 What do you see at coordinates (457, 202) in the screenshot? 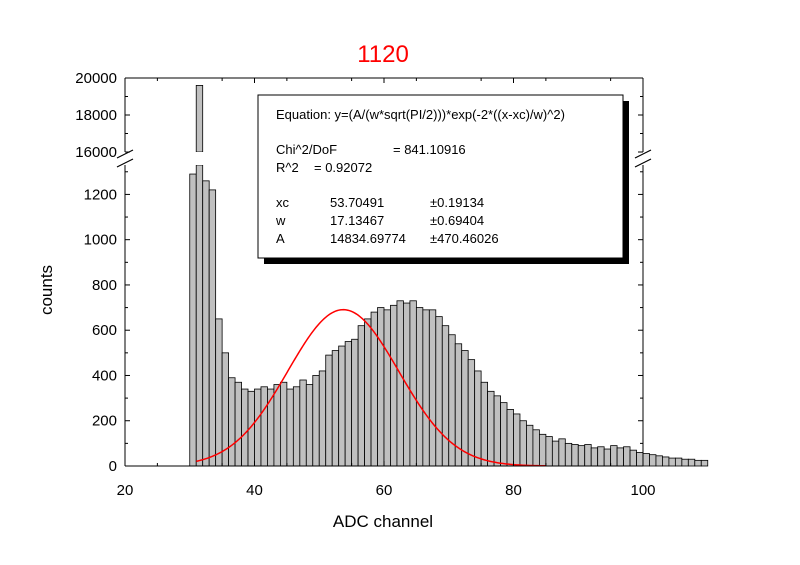
I see `fit-param-error: ±0.19134` at bounding box center [457, 202].